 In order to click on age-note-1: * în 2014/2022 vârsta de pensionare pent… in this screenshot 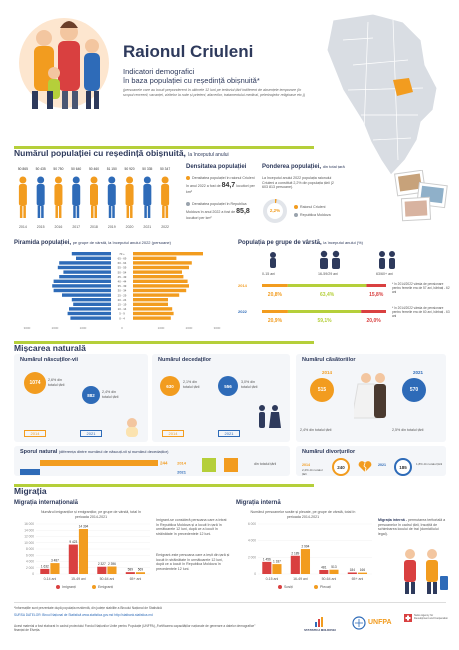, I will do `click(421, 288)`.